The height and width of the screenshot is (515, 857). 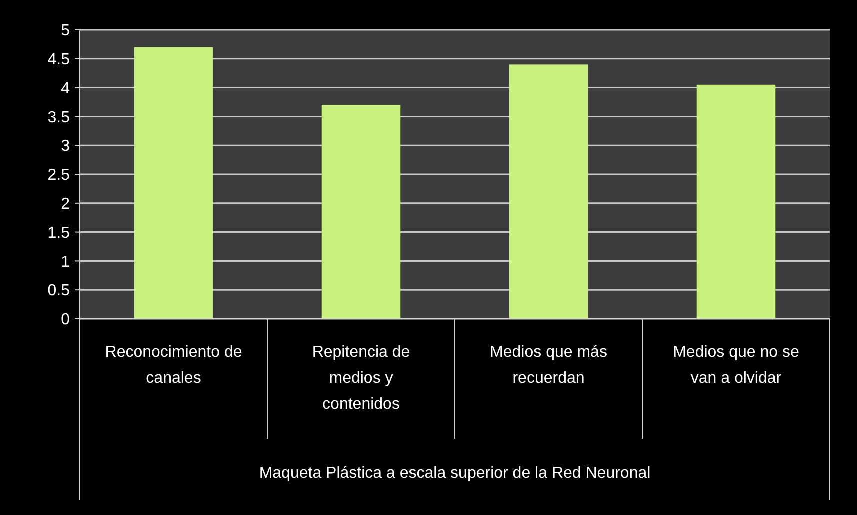 What do you see at coordinates (59, 117) in the screenshot?
I see `y-tick-label: 3.5` at bounding box center [59, 117].